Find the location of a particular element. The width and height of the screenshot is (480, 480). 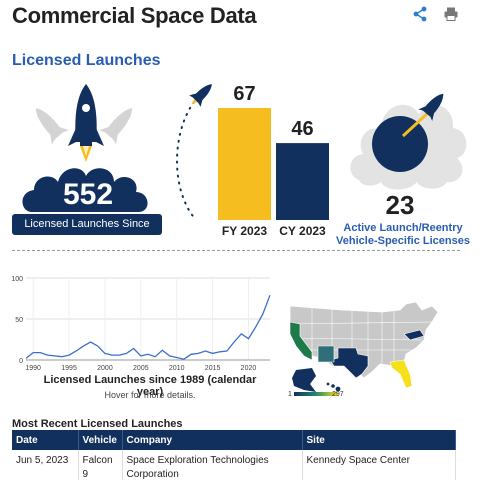

cell-vehicle: Falcon 9 is located at coordinates (100, 465).